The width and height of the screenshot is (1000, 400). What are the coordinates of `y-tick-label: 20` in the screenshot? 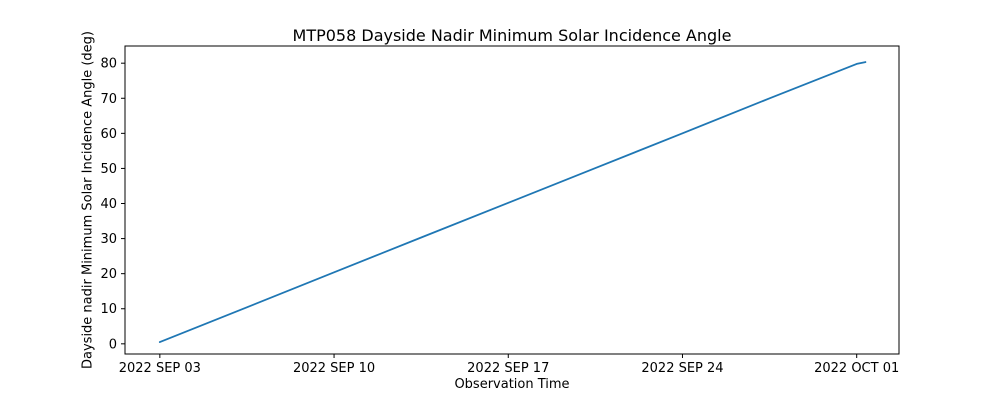 It's located at (108, 274).